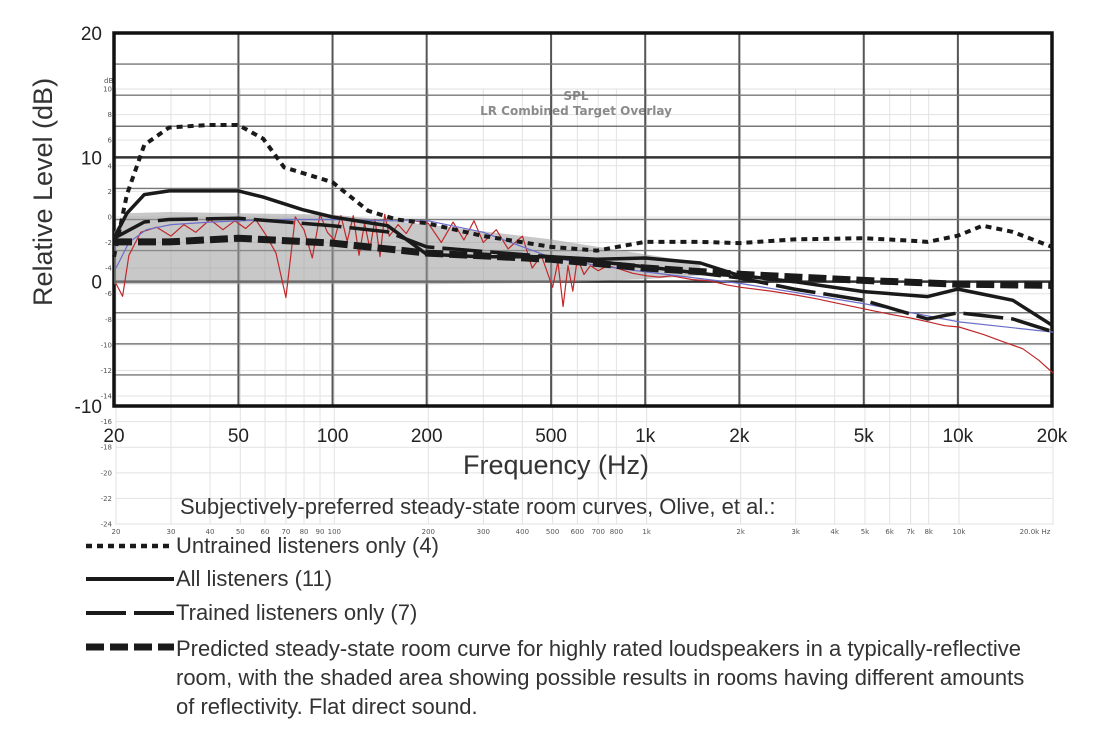  I want to click on main-y-tick-label: 20, so click(91, 34).